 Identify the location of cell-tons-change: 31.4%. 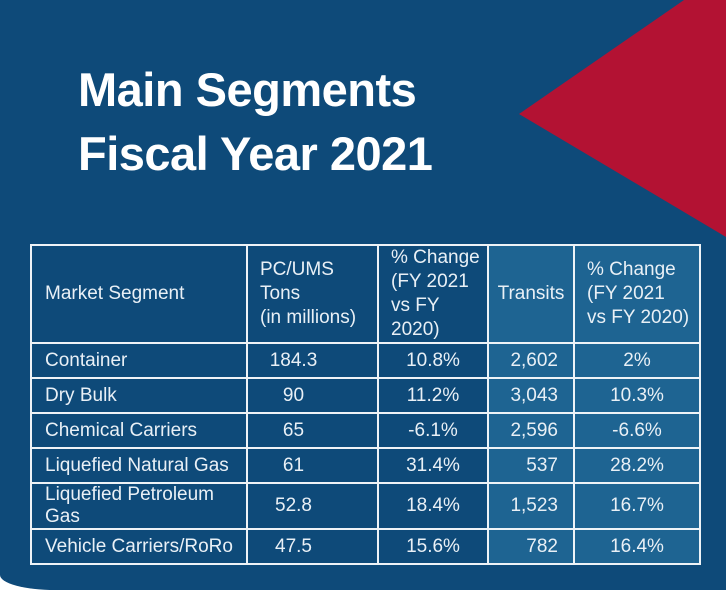
(433, 465).